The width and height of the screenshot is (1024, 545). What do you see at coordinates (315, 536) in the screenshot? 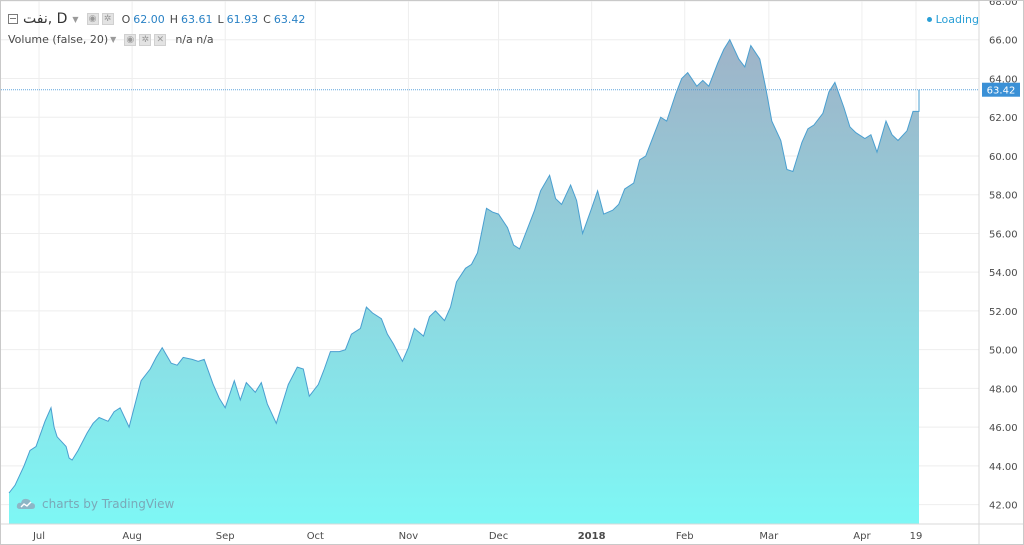
I see `x-tick-label: Oct` at bounding box center [315, 536].